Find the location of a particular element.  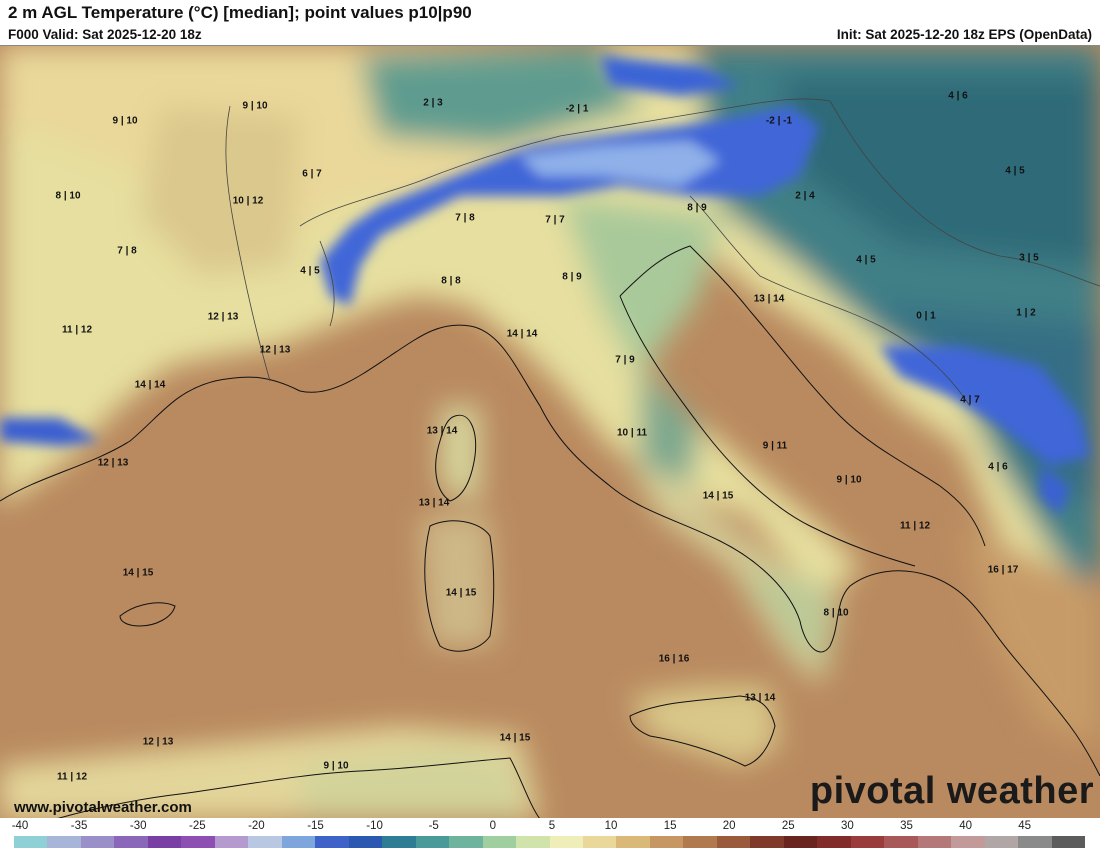

legend-tick-label: -20 is located at coordinates (256, 826).